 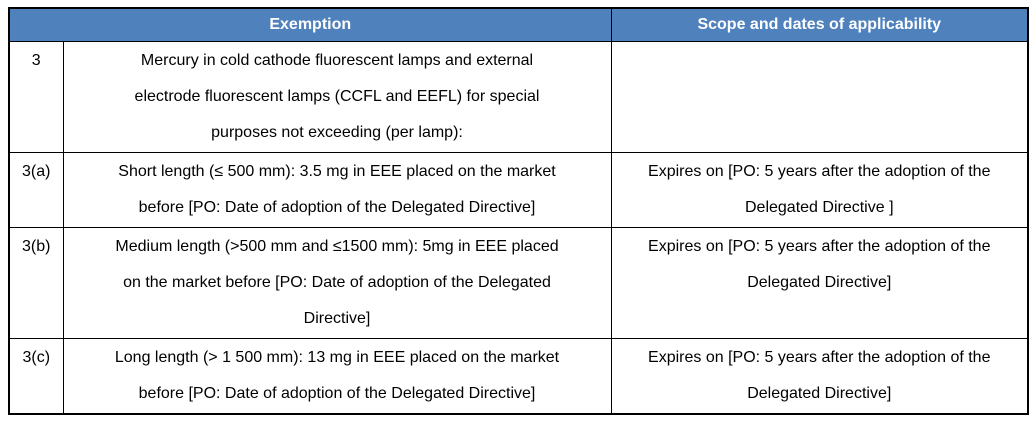 I want to click on scope-text-cell, so click(x=819, y=97).